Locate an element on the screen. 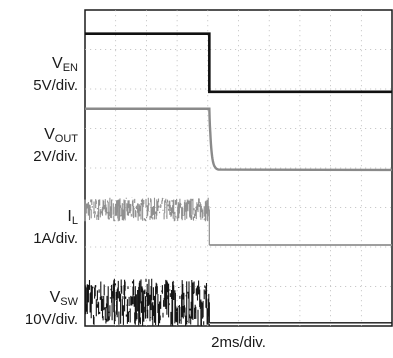  vsw-trace-before is located at coordinates (147, 302).